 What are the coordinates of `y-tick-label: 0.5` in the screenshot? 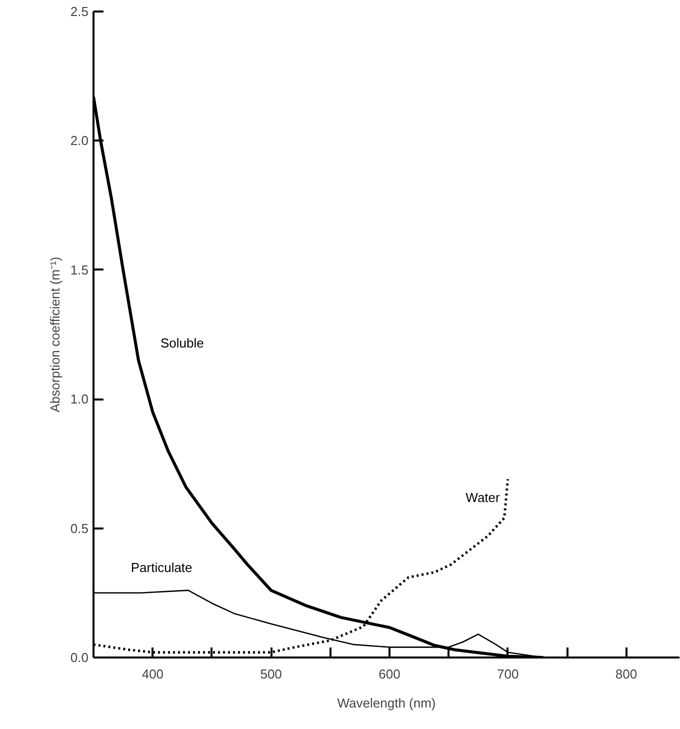 It's located at (79, 528).